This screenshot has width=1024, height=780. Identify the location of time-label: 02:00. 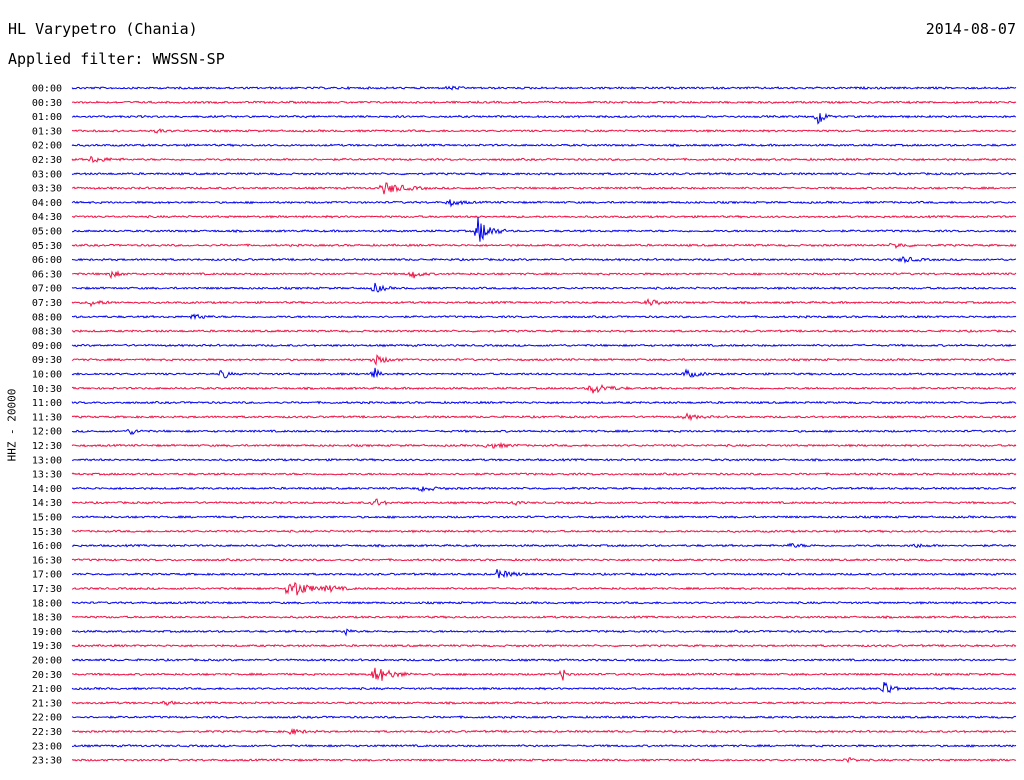
(47, 146).